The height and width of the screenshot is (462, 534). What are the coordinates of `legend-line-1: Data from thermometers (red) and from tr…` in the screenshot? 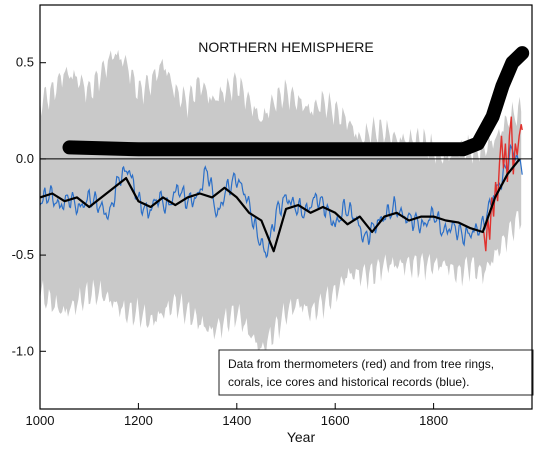 It's located at (361, 364).